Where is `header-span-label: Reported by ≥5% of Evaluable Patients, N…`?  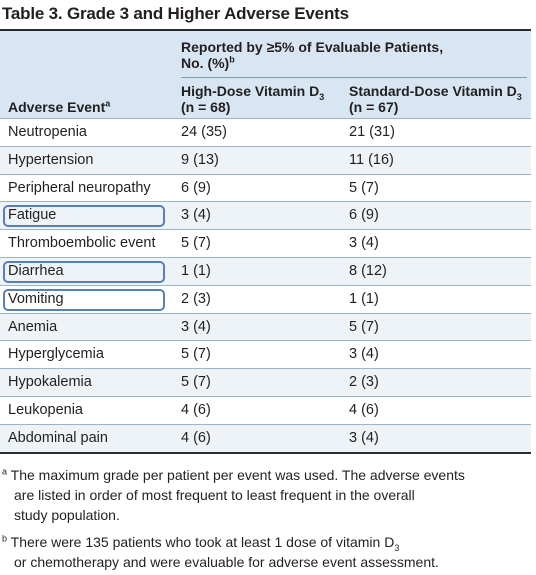
header-span-label: Reported by ≥5% of Evaluable Patients, N… is located at coordinates (312, 55).